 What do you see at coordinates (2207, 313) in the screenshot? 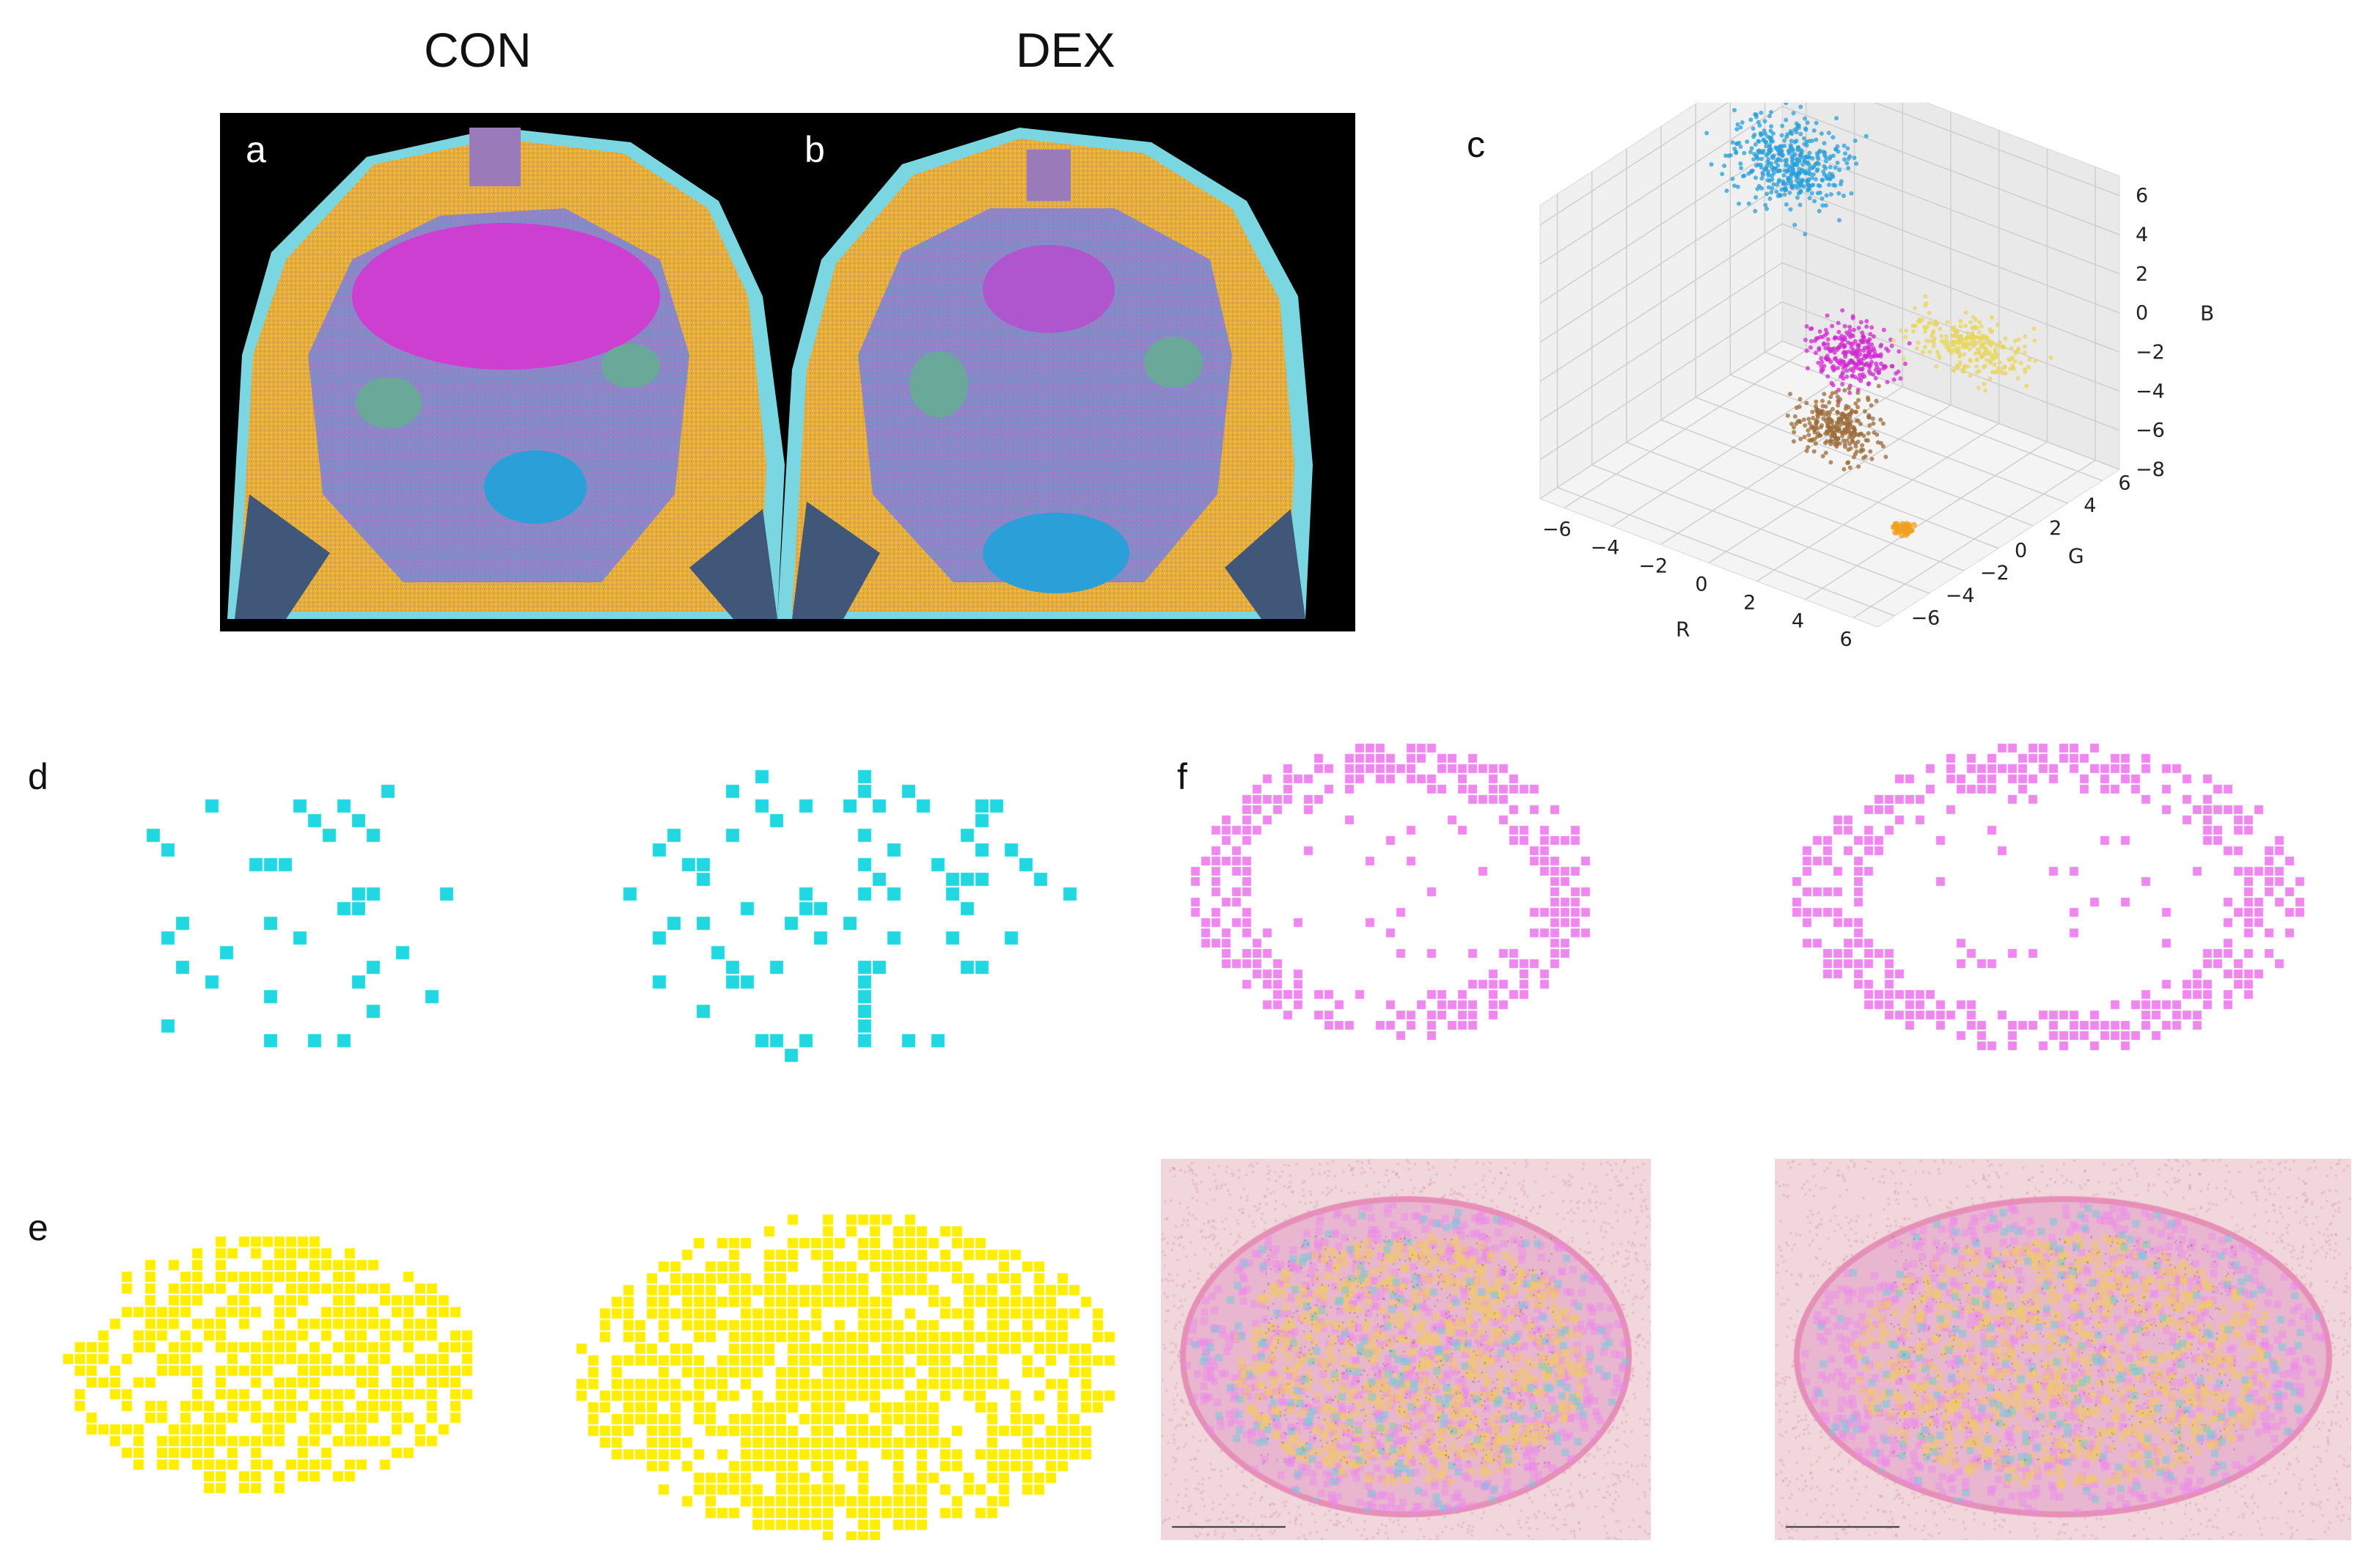
I see `z-axis-label: B` at bounding box center [2207, 313].